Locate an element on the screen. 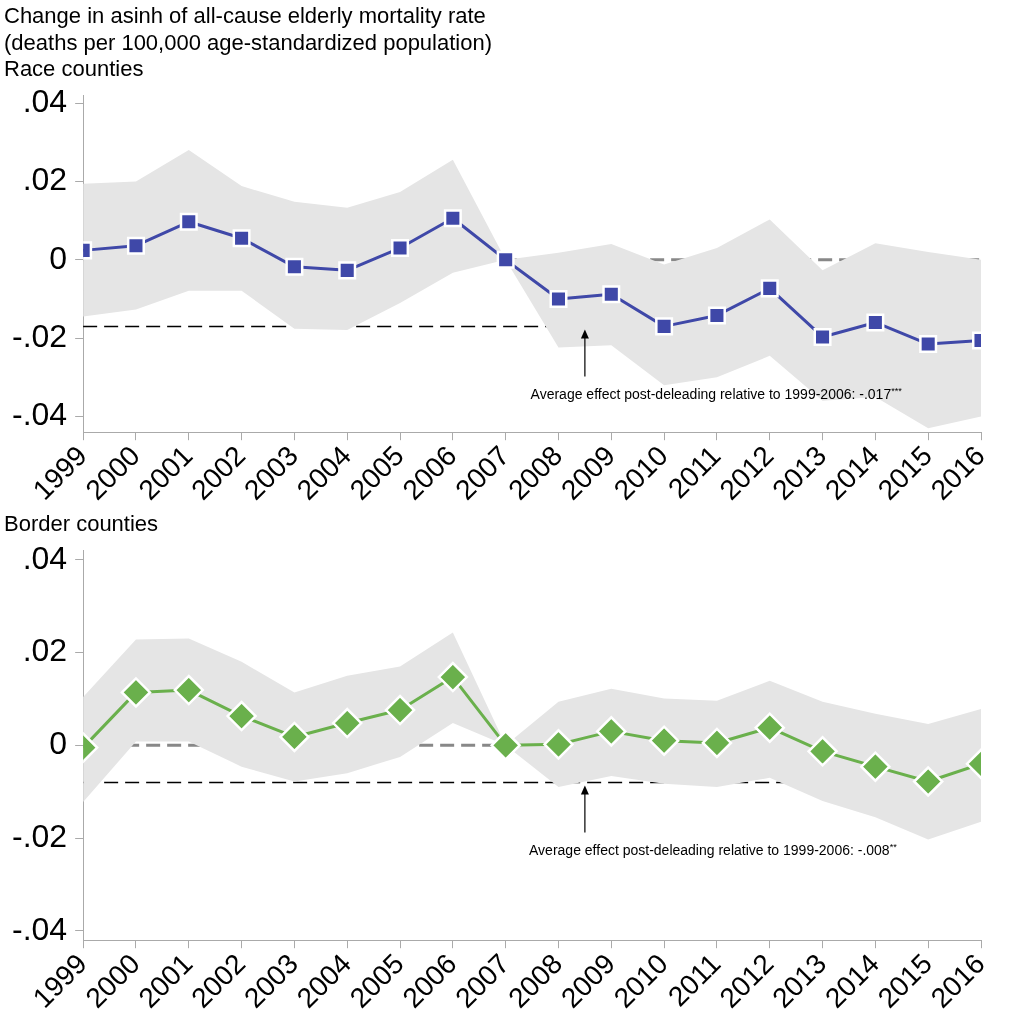  chart-subtitle: Race counties is located at coordinates (74, 69).